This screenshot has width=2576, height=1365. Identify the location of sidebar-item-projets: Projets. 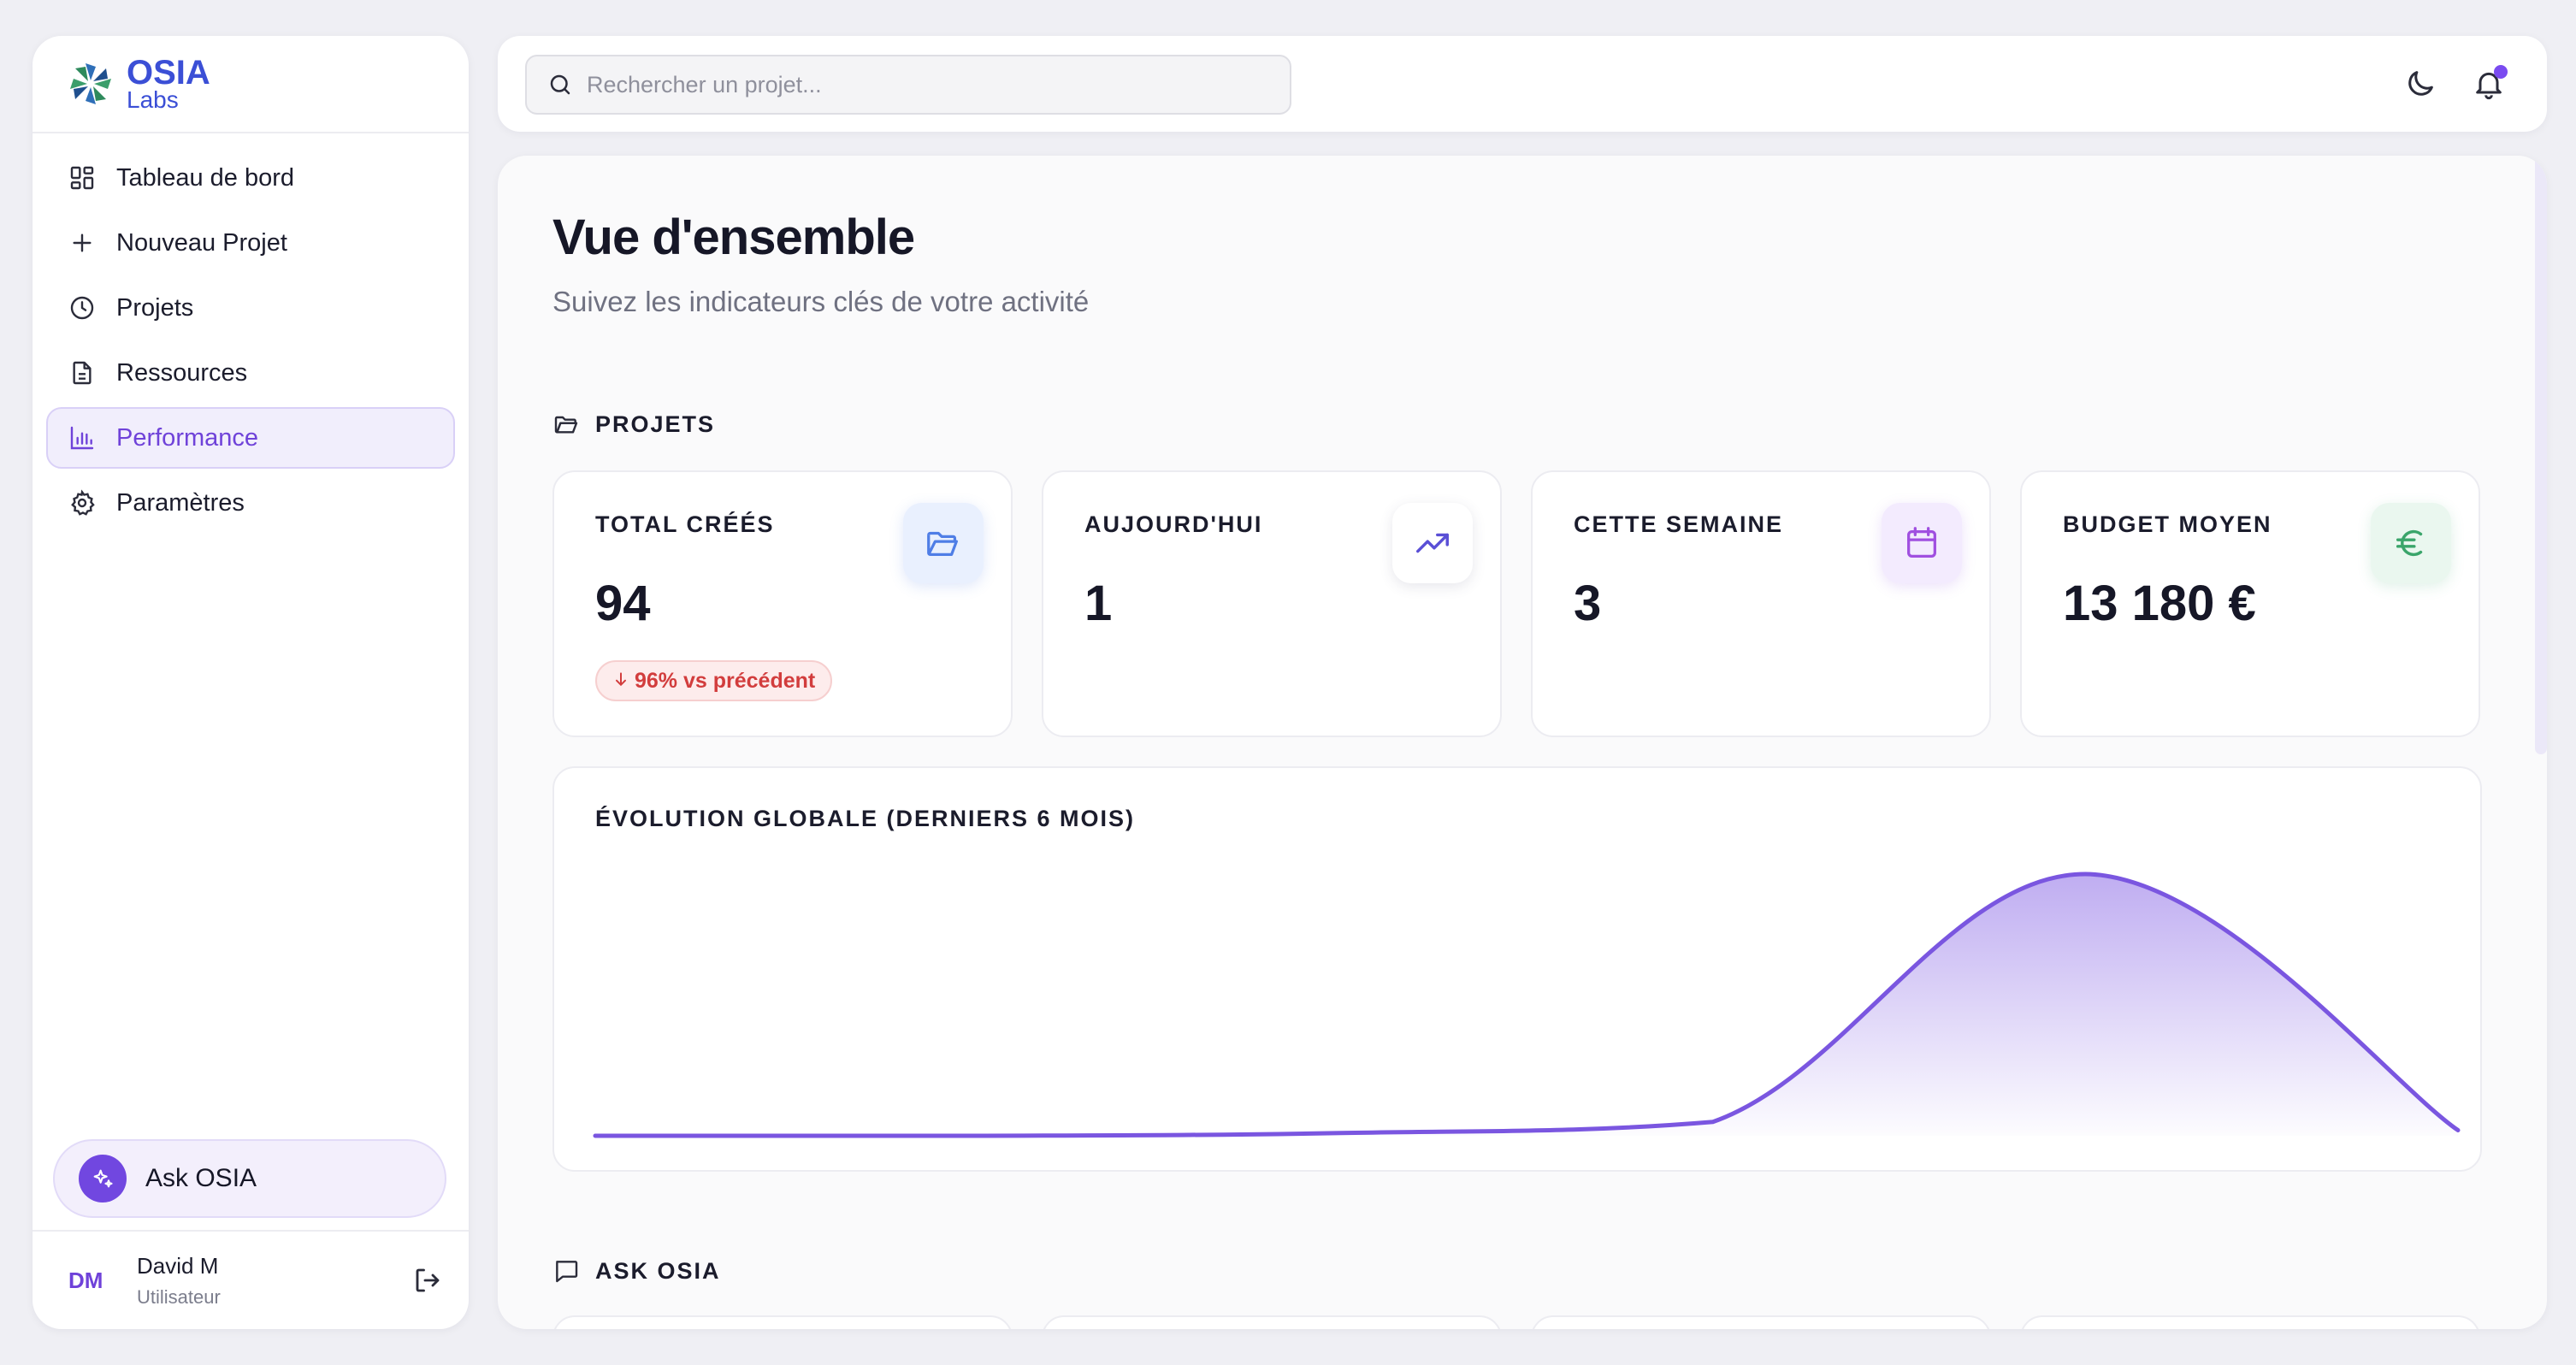
(251, 308).